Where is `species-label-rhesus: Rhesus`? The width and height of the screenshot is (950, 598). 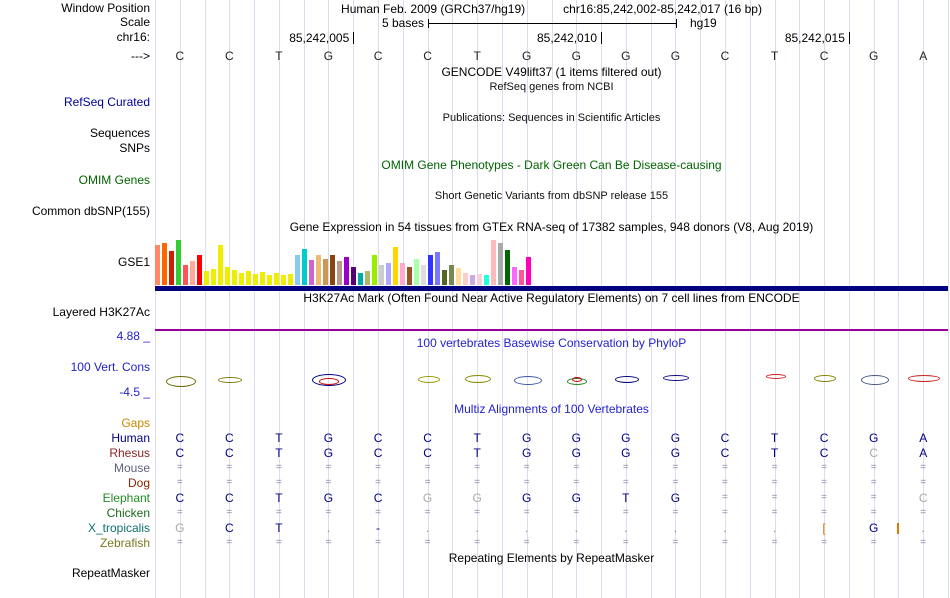 species-label-rhesus: Rhesus is located at coordinates (129, 453).